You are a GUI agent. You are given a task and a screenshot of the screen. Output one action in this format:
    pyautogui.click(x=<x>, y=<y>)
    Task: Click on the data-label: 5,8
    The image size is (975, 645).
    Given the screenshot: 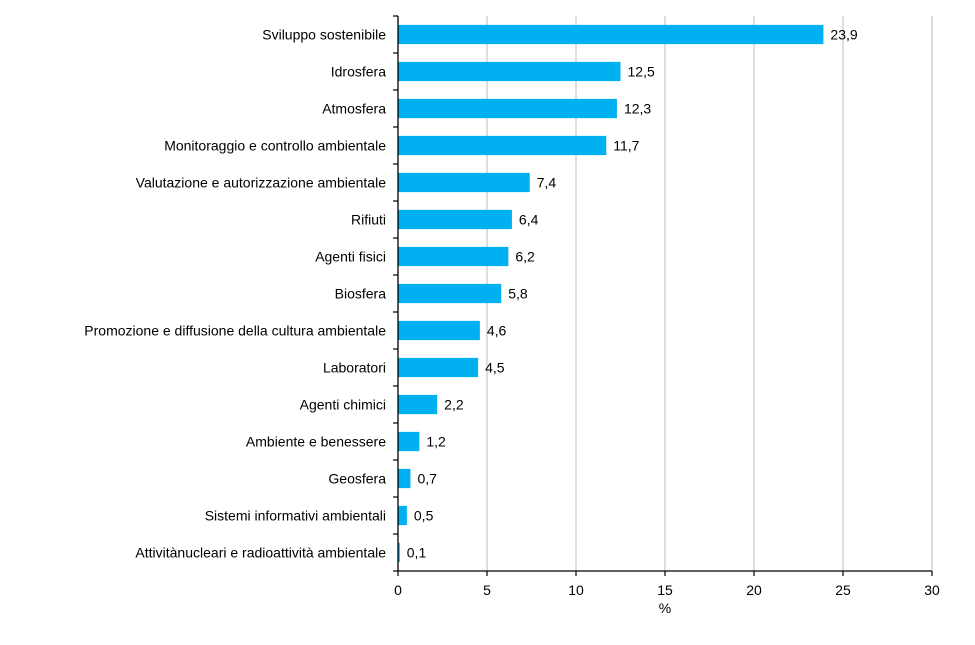 What is the action you would take?
    pyautogui.click(x=518, y=294)
    